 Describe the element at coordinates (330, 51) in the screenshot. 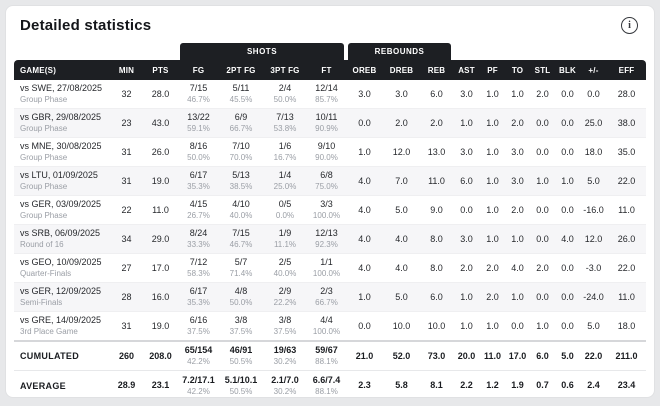

I see `column-group-row: SHOTS REBOUNDS` at that location.